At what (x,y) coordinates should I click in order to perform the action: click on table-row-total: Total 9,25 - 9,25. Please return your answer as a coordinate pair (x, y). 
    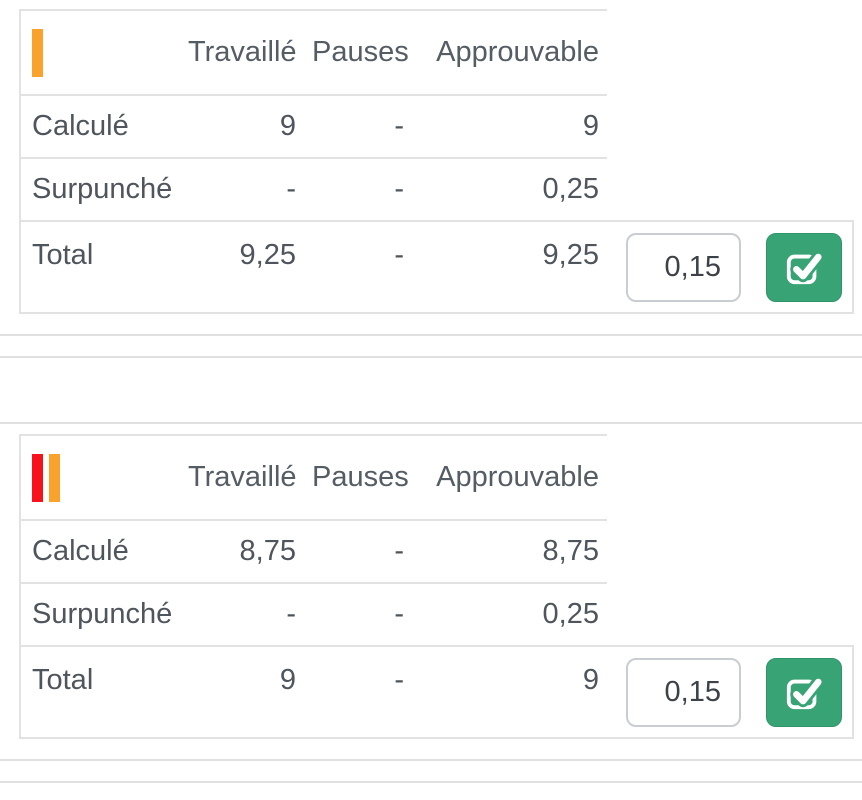
    Looking at the image, I should click on (437, 266).